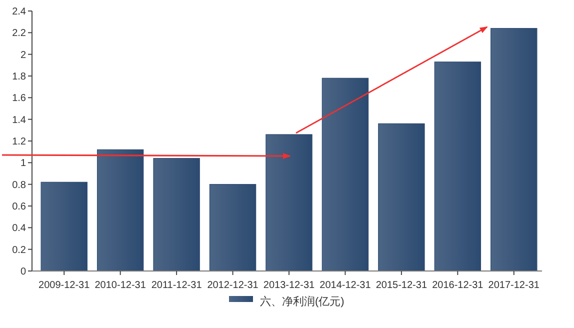 This screenshot has width=574, height=328. Describe the element at coordinates (19, 207) in the screenshot. I see `y-tick-label: 0.6` at that location.